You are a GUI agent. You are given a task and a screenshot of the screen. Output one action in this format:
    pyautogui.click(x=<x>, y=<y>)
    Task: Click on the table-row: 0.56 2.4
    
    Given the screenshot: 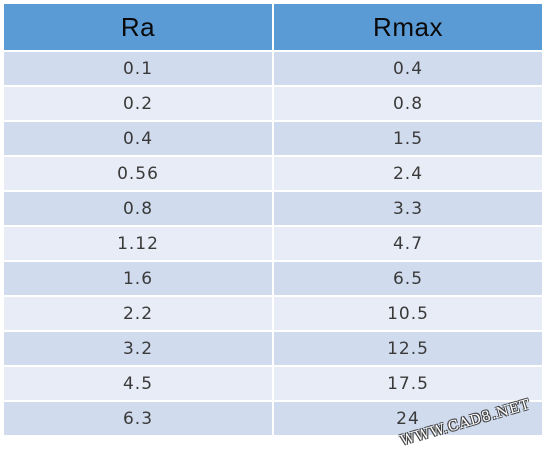 What is the action you would take?
    pyautogui.click(x=273, y=173)
    